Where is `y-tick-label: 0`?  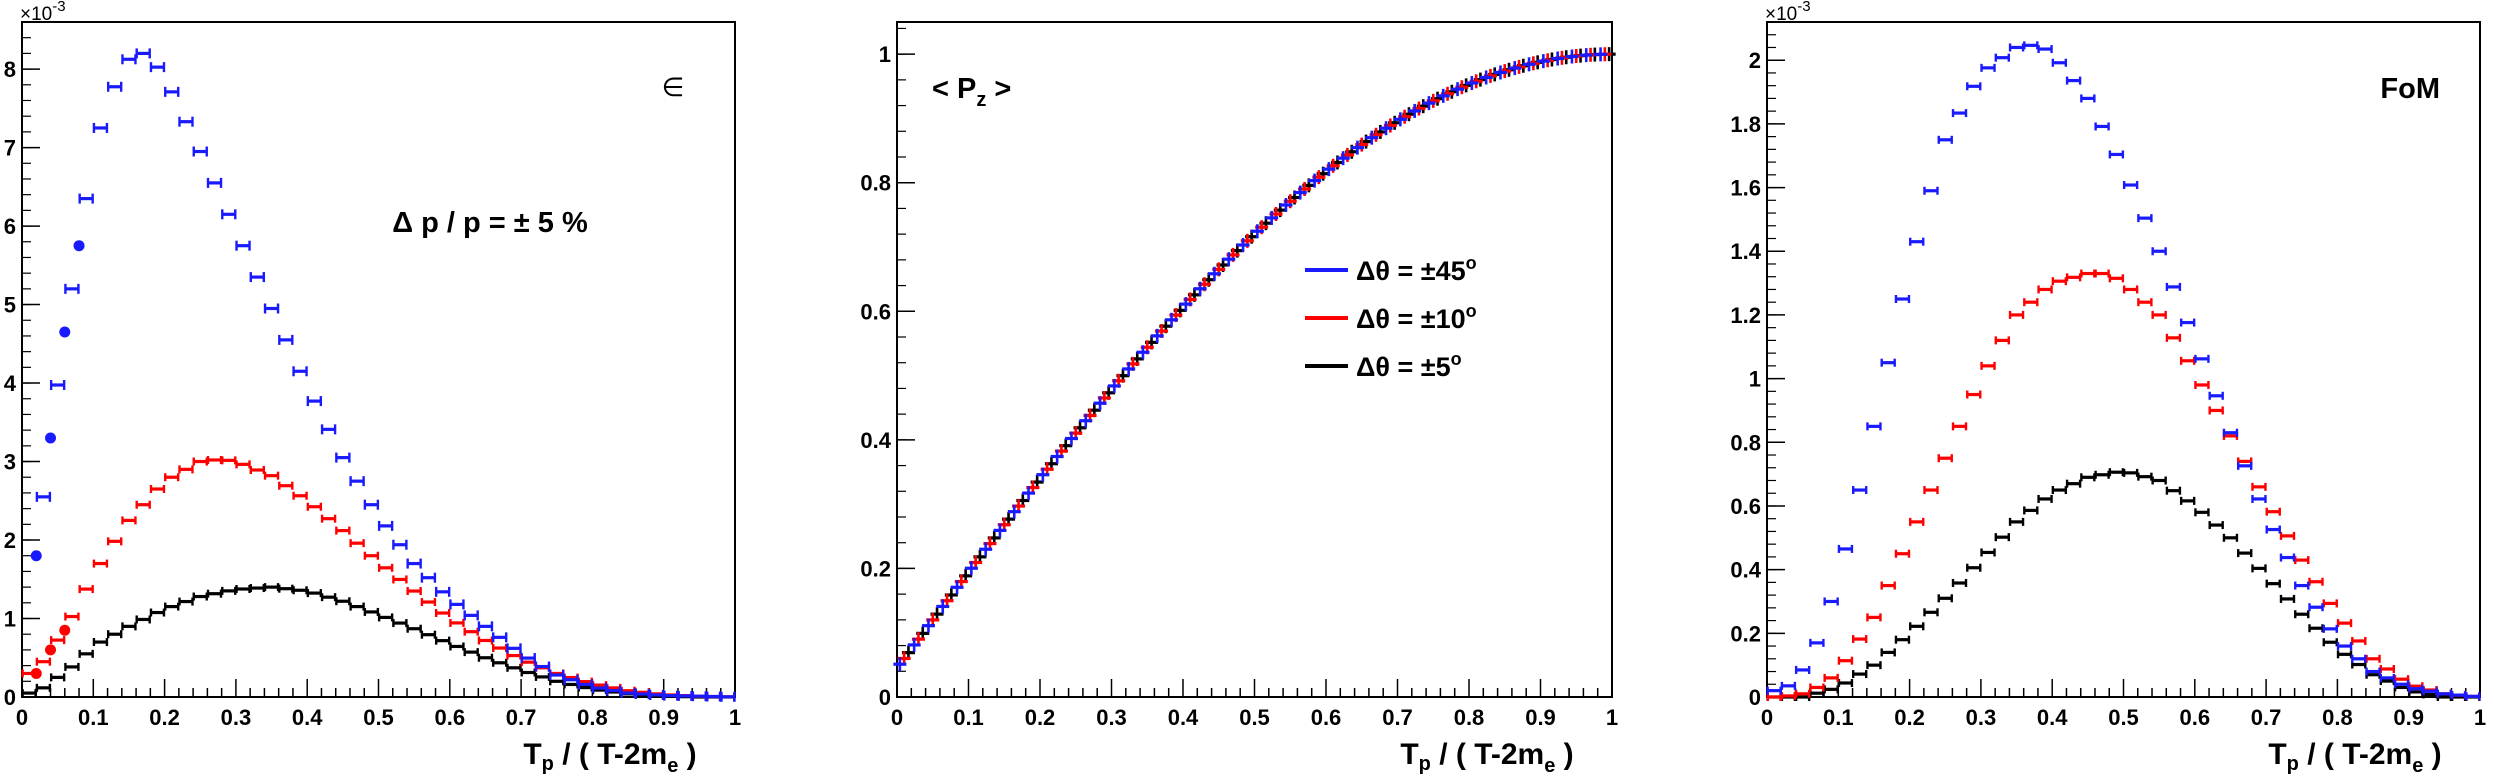 y-tick-label: 0 is located at coordinates (1755, 697).